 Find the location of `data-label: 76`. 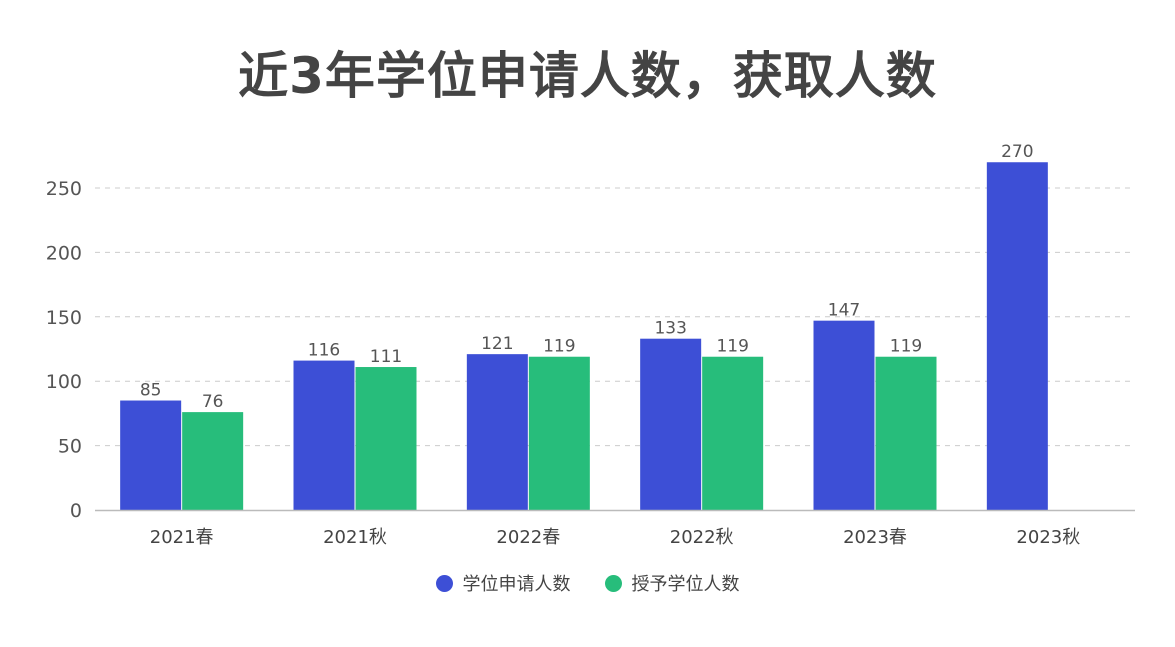

data-label: 76 is located at coordinates (213, 402).